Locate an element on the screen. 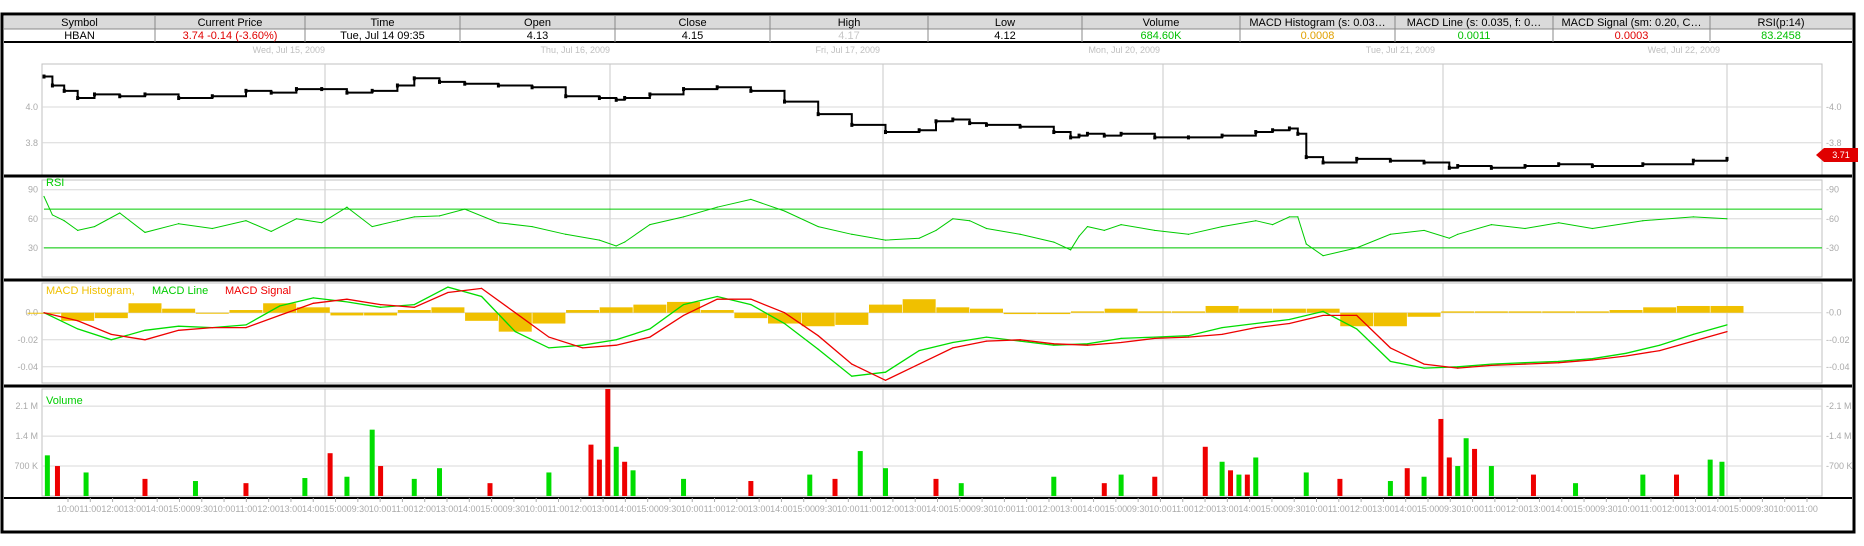  quote-header-11: RSI(p:14) is located at coordinates (1780, 23).